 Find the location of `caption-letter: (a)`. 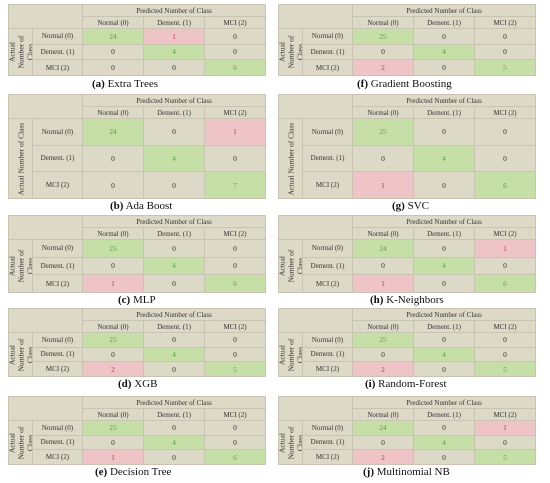

caption-letter: (a) is located at coordinates (98, 84).